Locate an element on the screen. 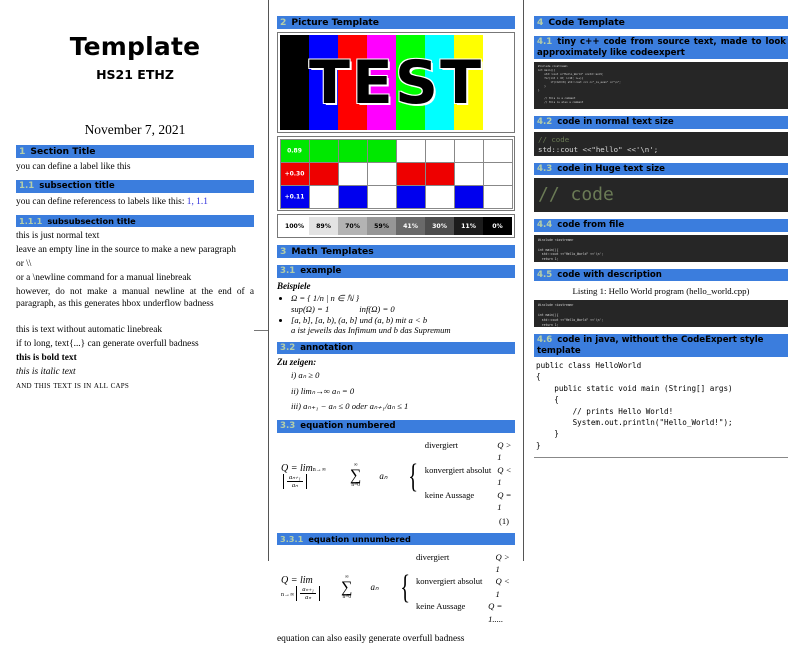 The height and width of the screenshot is (645, 794). heading-label: subsection title is located at coordinates (77, 186).